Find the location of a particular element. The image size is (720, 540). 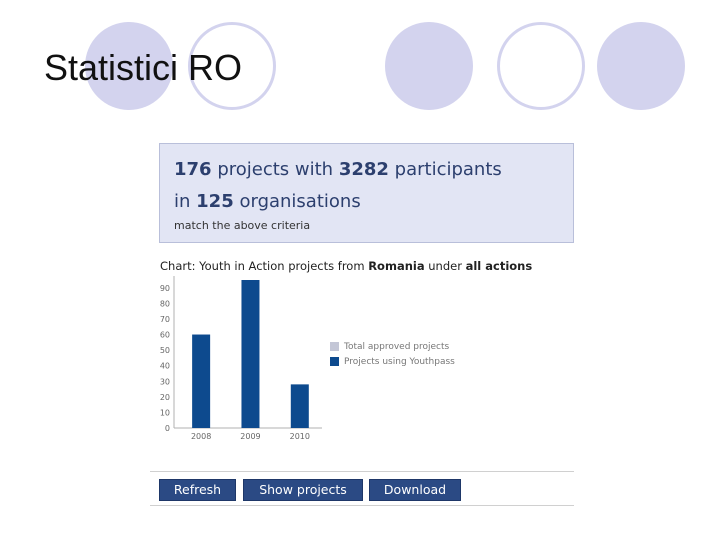

summary-line-projects: 176 projects with 3282 participants is located at coordinates (366, 170).